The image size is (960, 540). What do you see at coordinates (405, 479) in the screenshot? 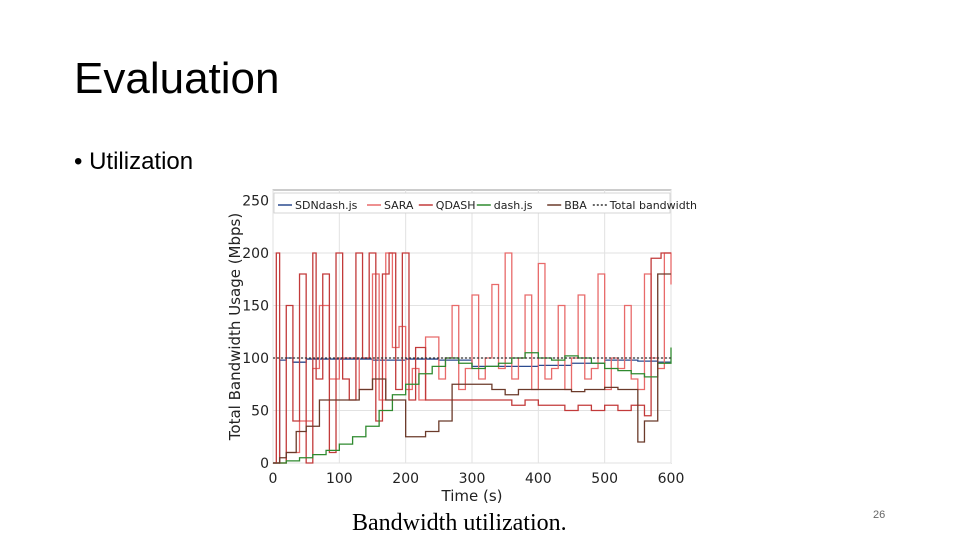
I see `x-tick-label: 200` at bounding box center [405, 479].